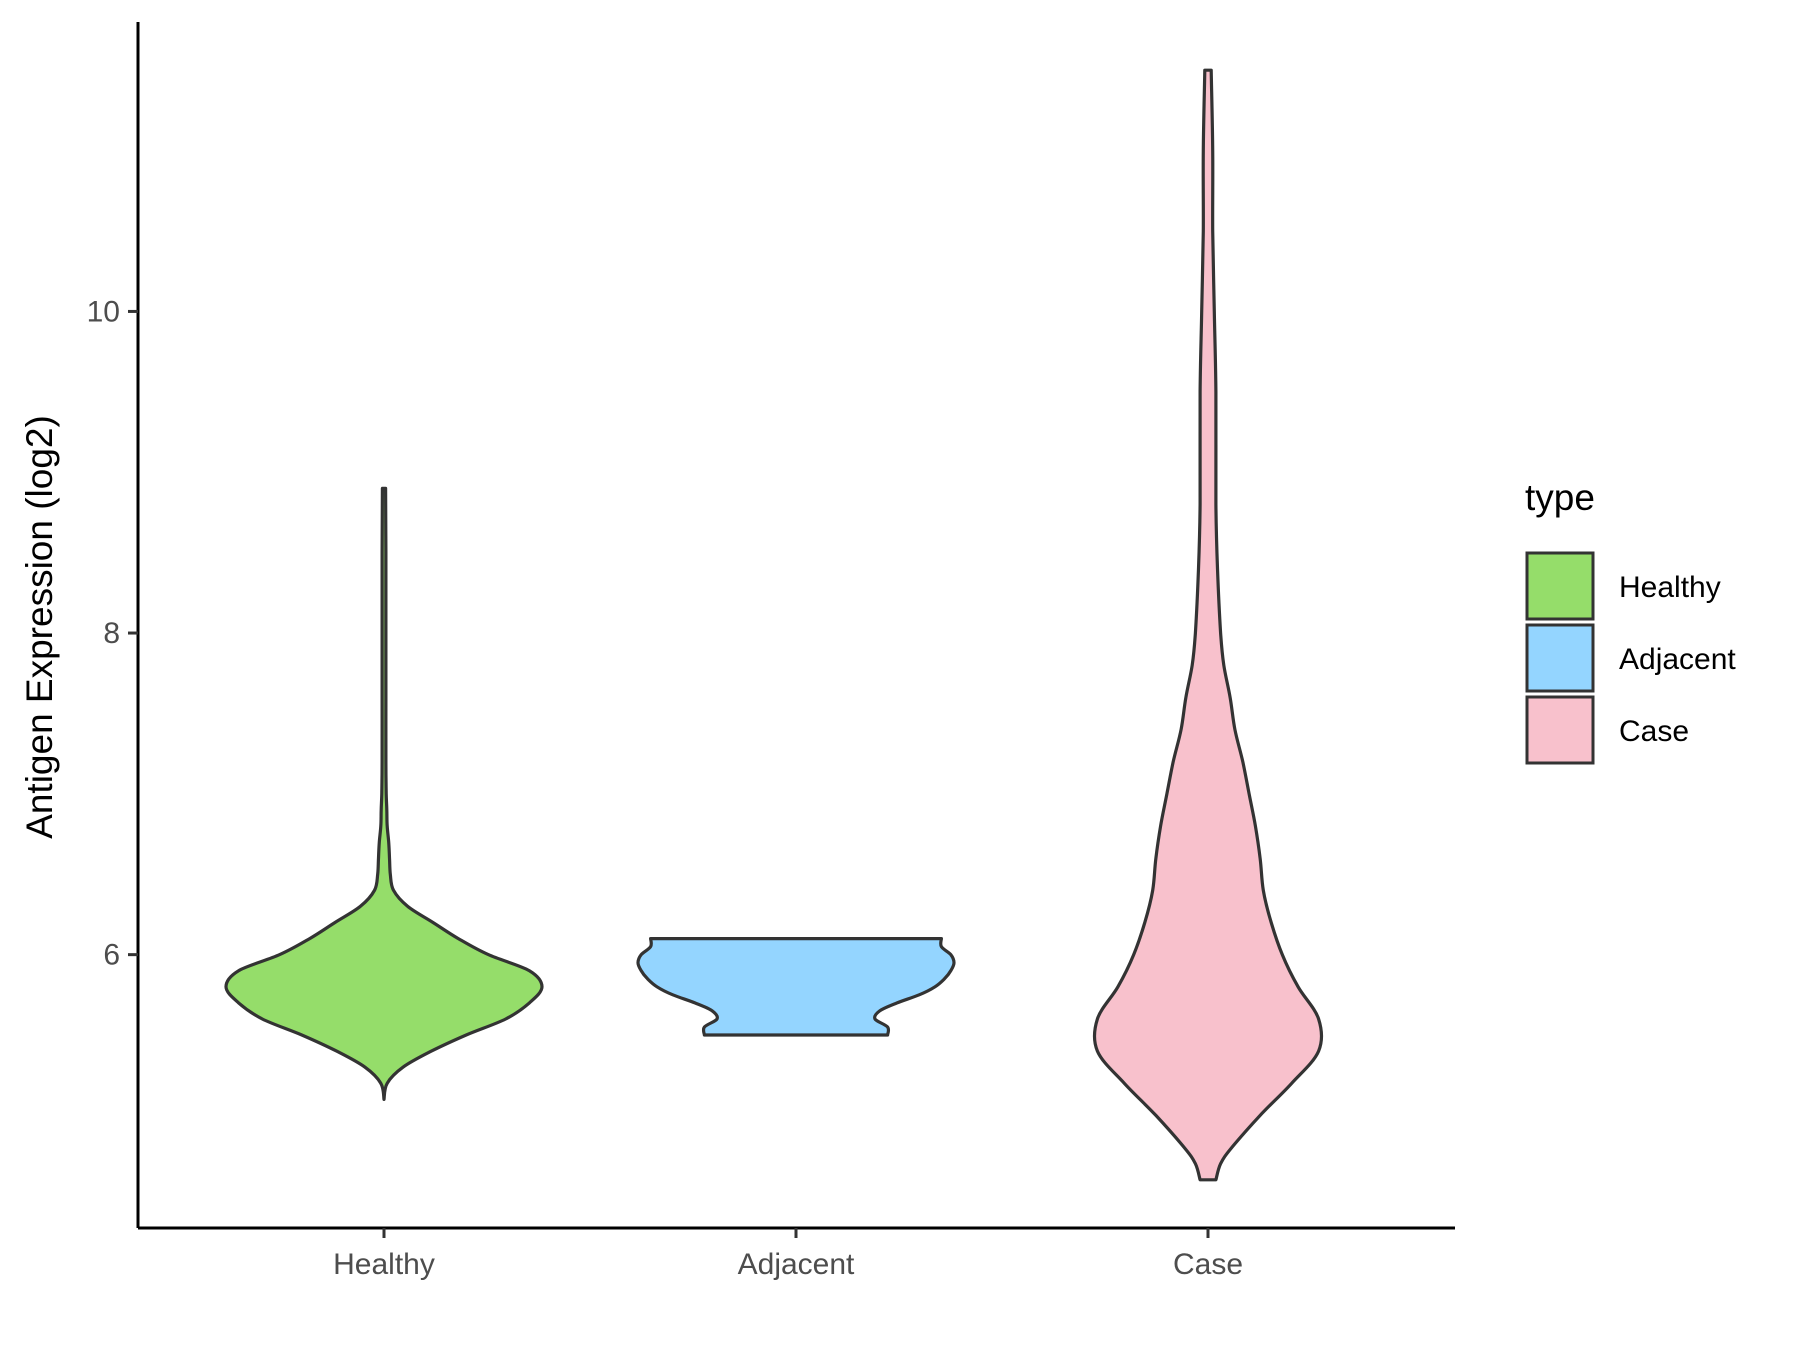 Image resolution: width=1800 pixels, height=1355 pixels. What do you see at coordinates (1208, 625) in the screenshot?
I see `violin-case` at bounding box center [1208, 625].